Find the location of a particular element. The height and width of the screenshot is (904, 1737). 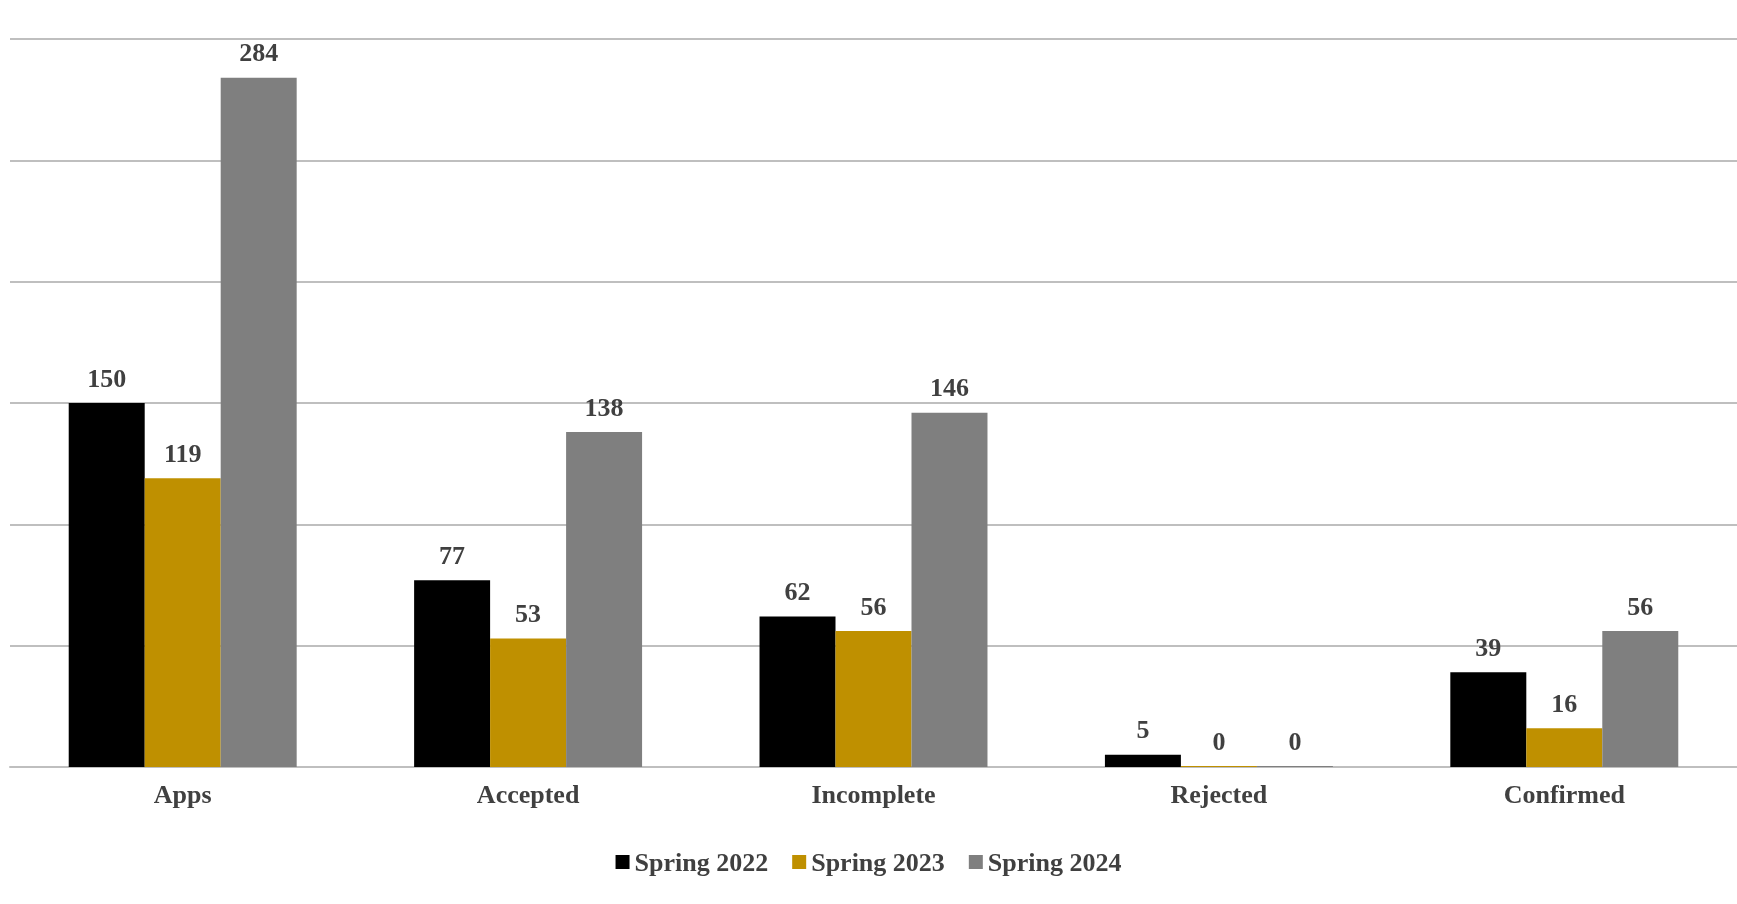

data-label: 53 is located at coordinates (528, 613).